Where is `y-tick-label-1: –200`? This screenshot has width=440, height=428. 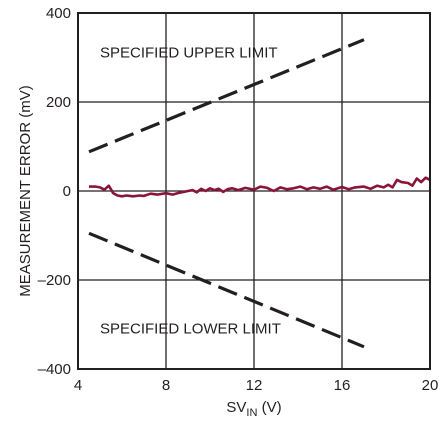 y-tick-label-1: –200 is located at coordinates (54, 280).